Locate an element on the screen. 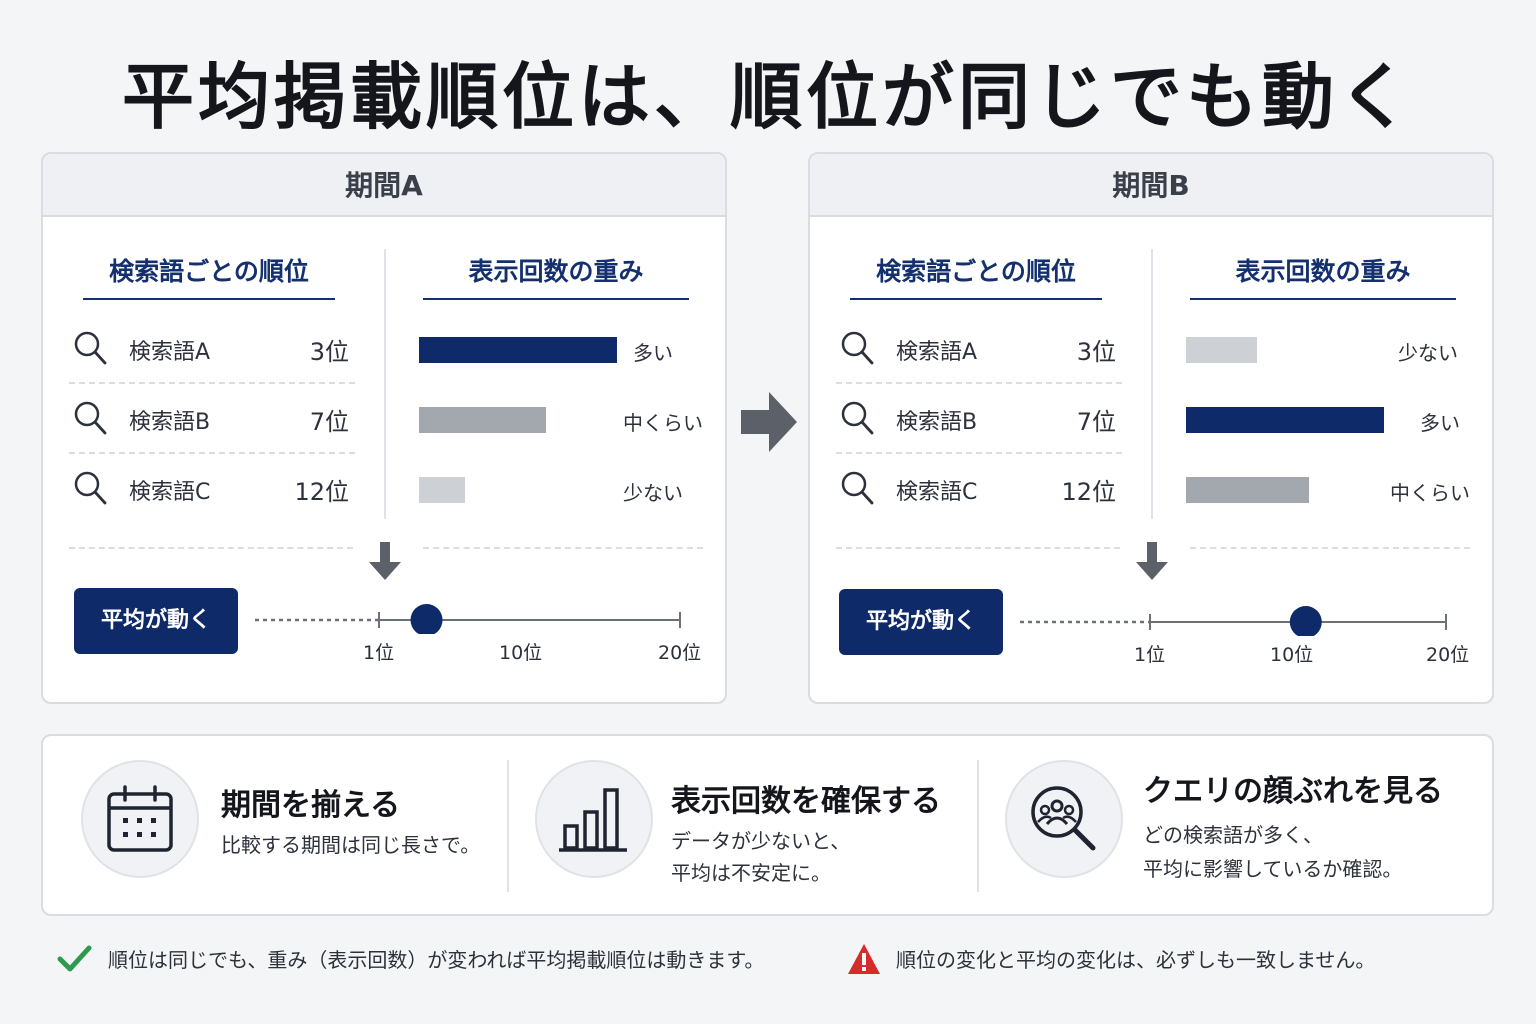 Image resolution: width=1536 pixels, height=1024 pixels. check-icon is located at coordinates (74, 958).